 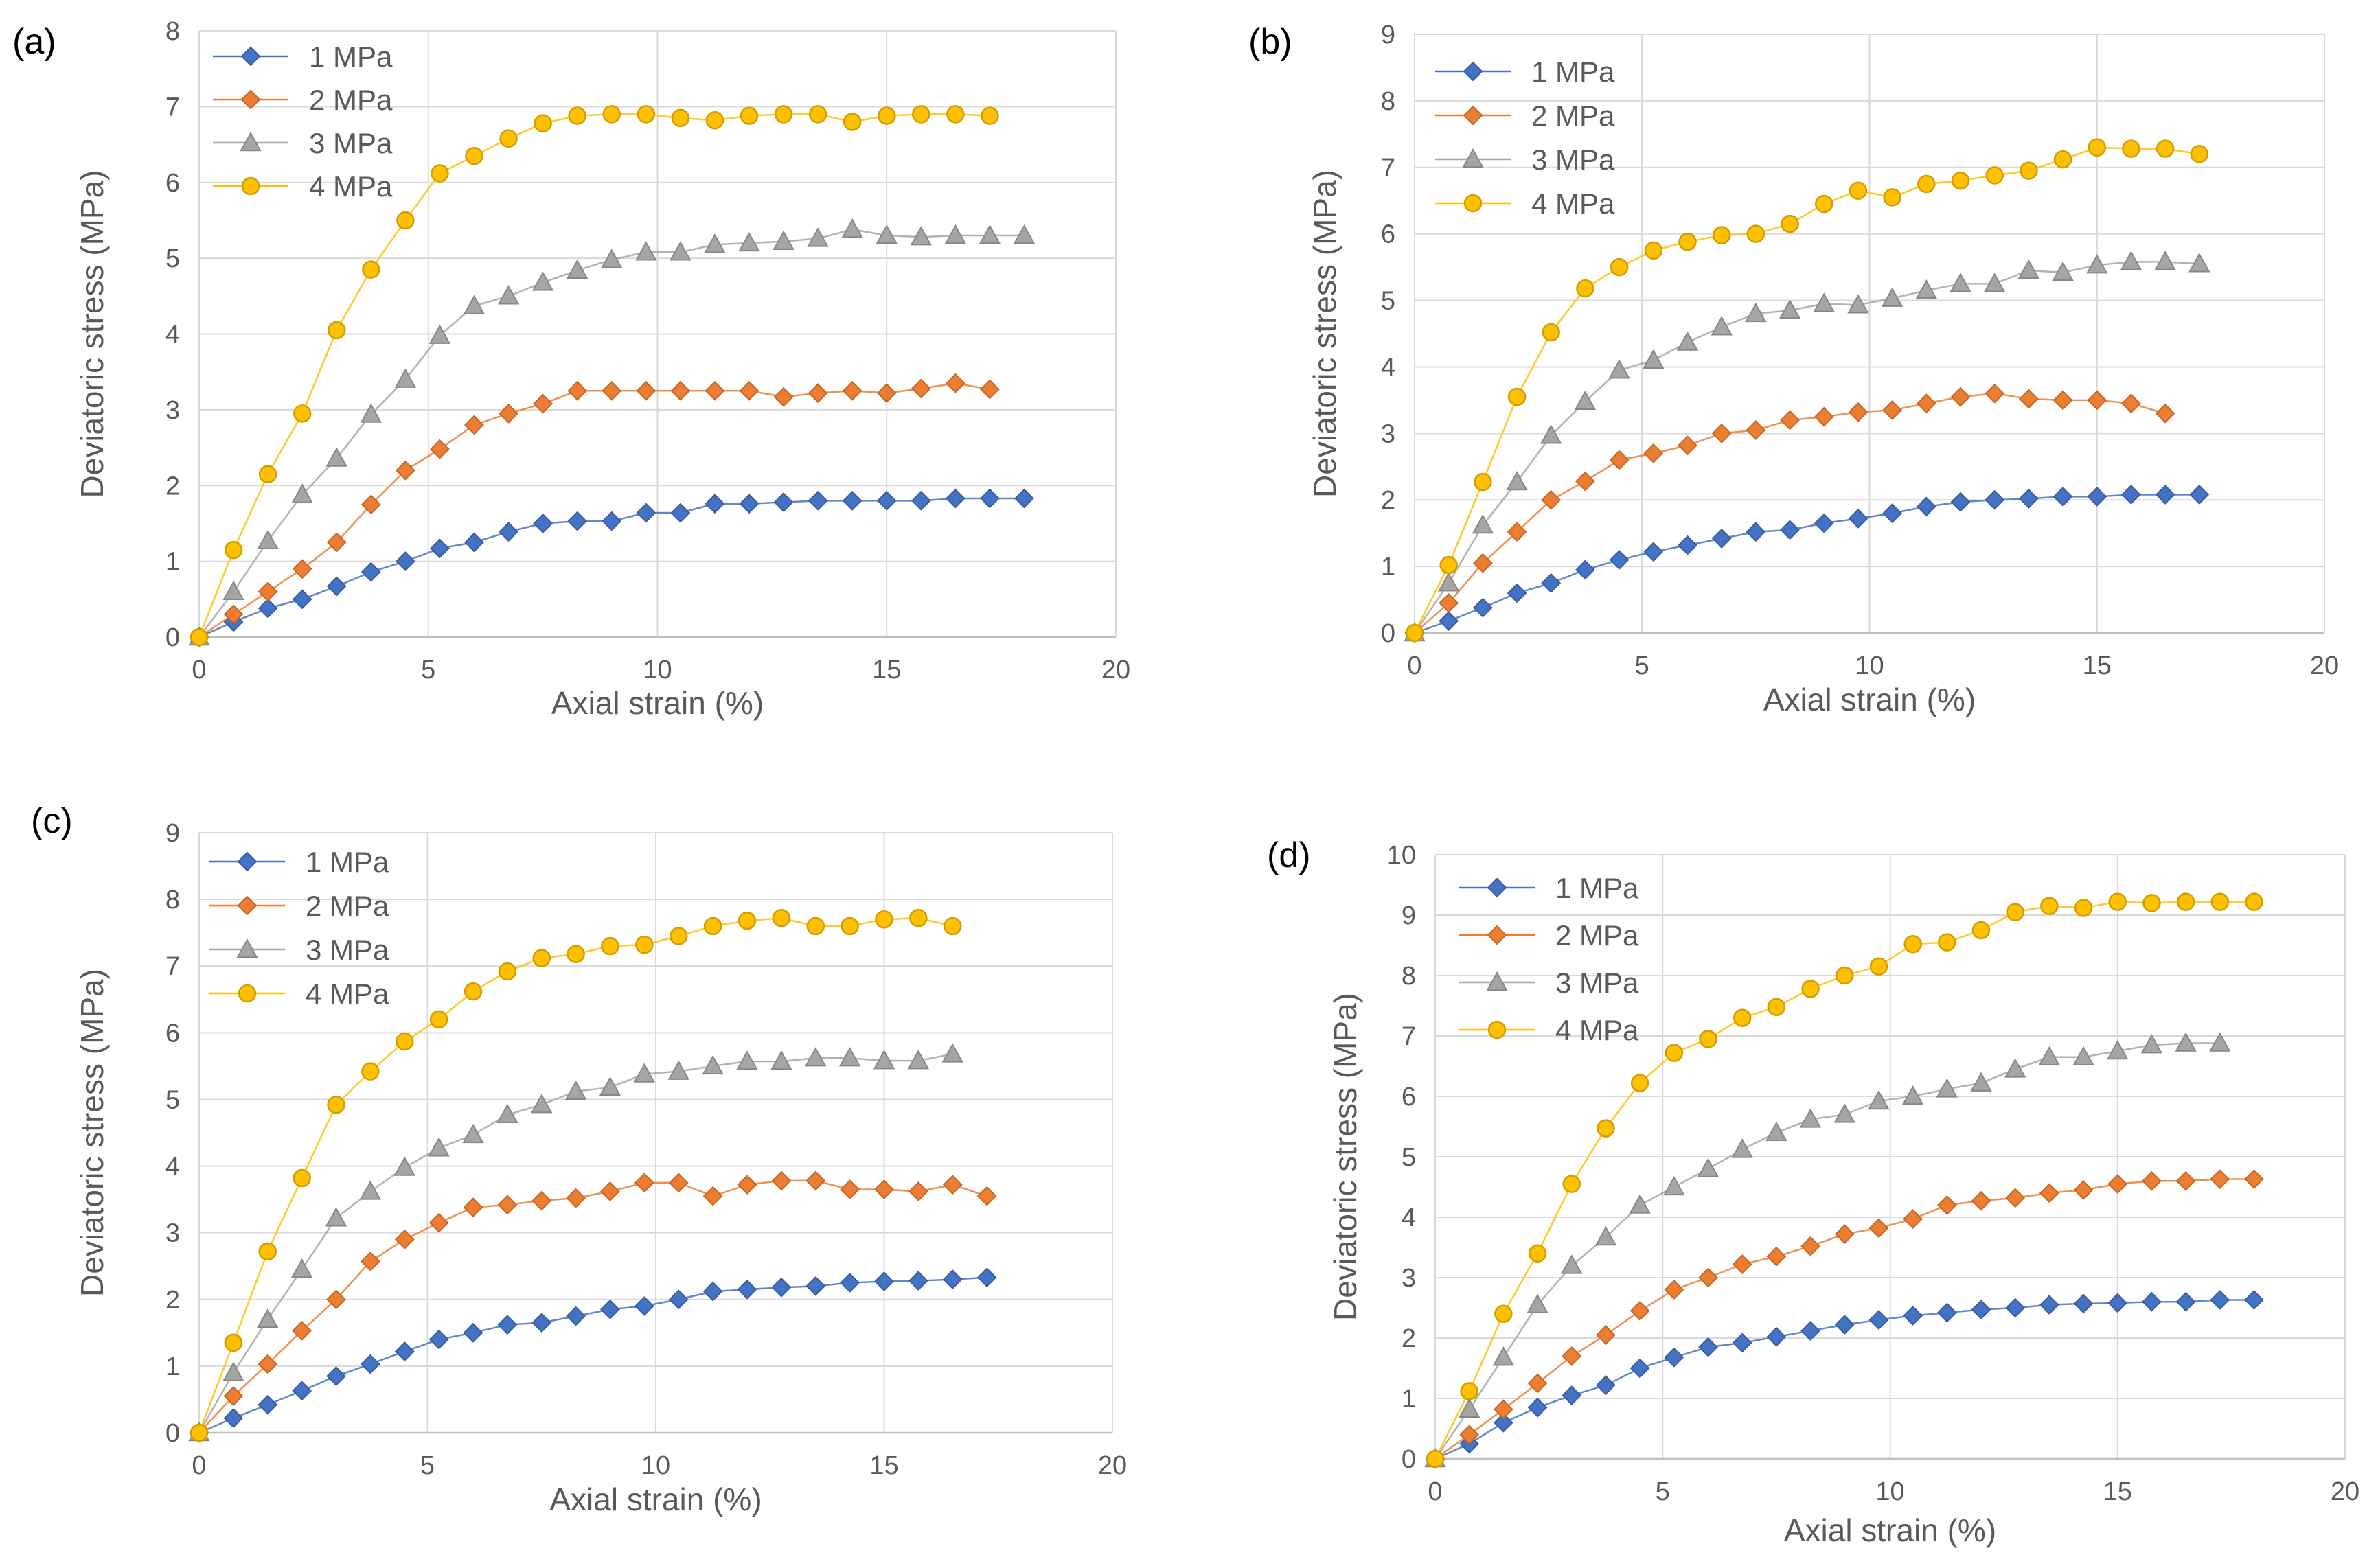 What do you see at coordinates (883, 1465) in the screenshot?
I see `x-tick-label: 15` at bounding box center [883, 1465].